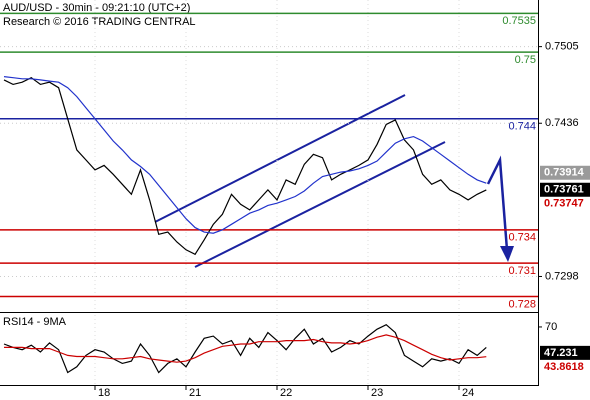 This screenshot has width=590, height=400. What do you see at coordinates (564, 204) in the screenshot?
I see `price-tag-label: 0.73747` at bounding box center [564, 204].